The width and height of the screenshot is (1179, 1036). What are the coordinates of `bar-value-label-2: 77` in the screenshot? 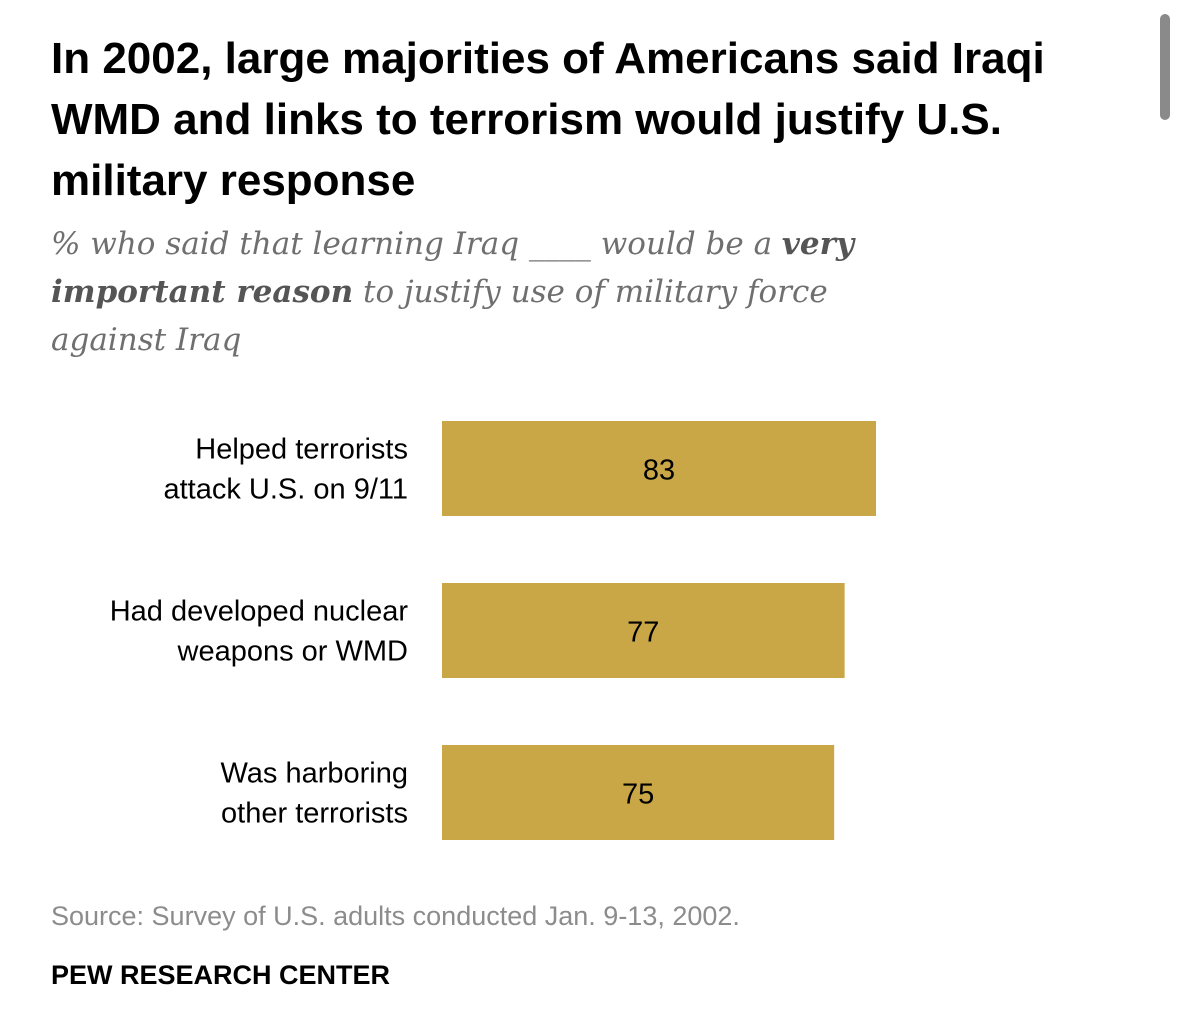 It's located at (643, 633).